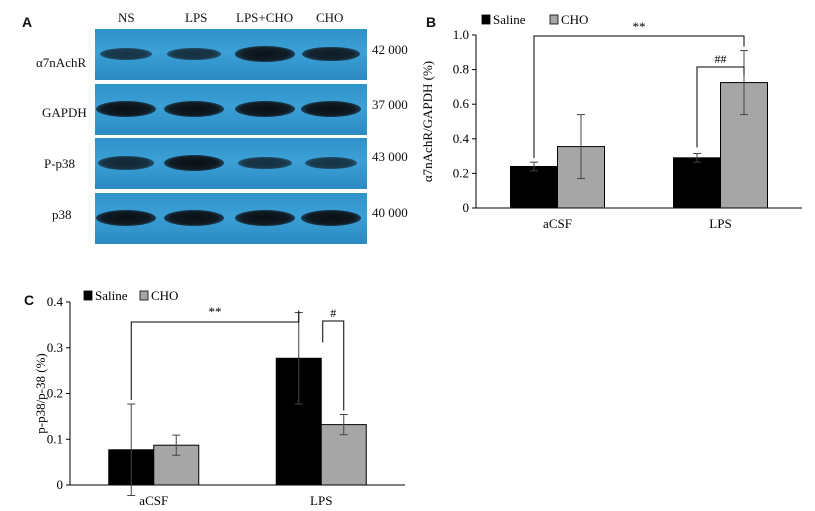 This screenshot has height=511, width=815. Describe the element at coordinates (265, 17) in the screenshot. I see `lane-label-lps-cho: LPS+CHO` at that location.